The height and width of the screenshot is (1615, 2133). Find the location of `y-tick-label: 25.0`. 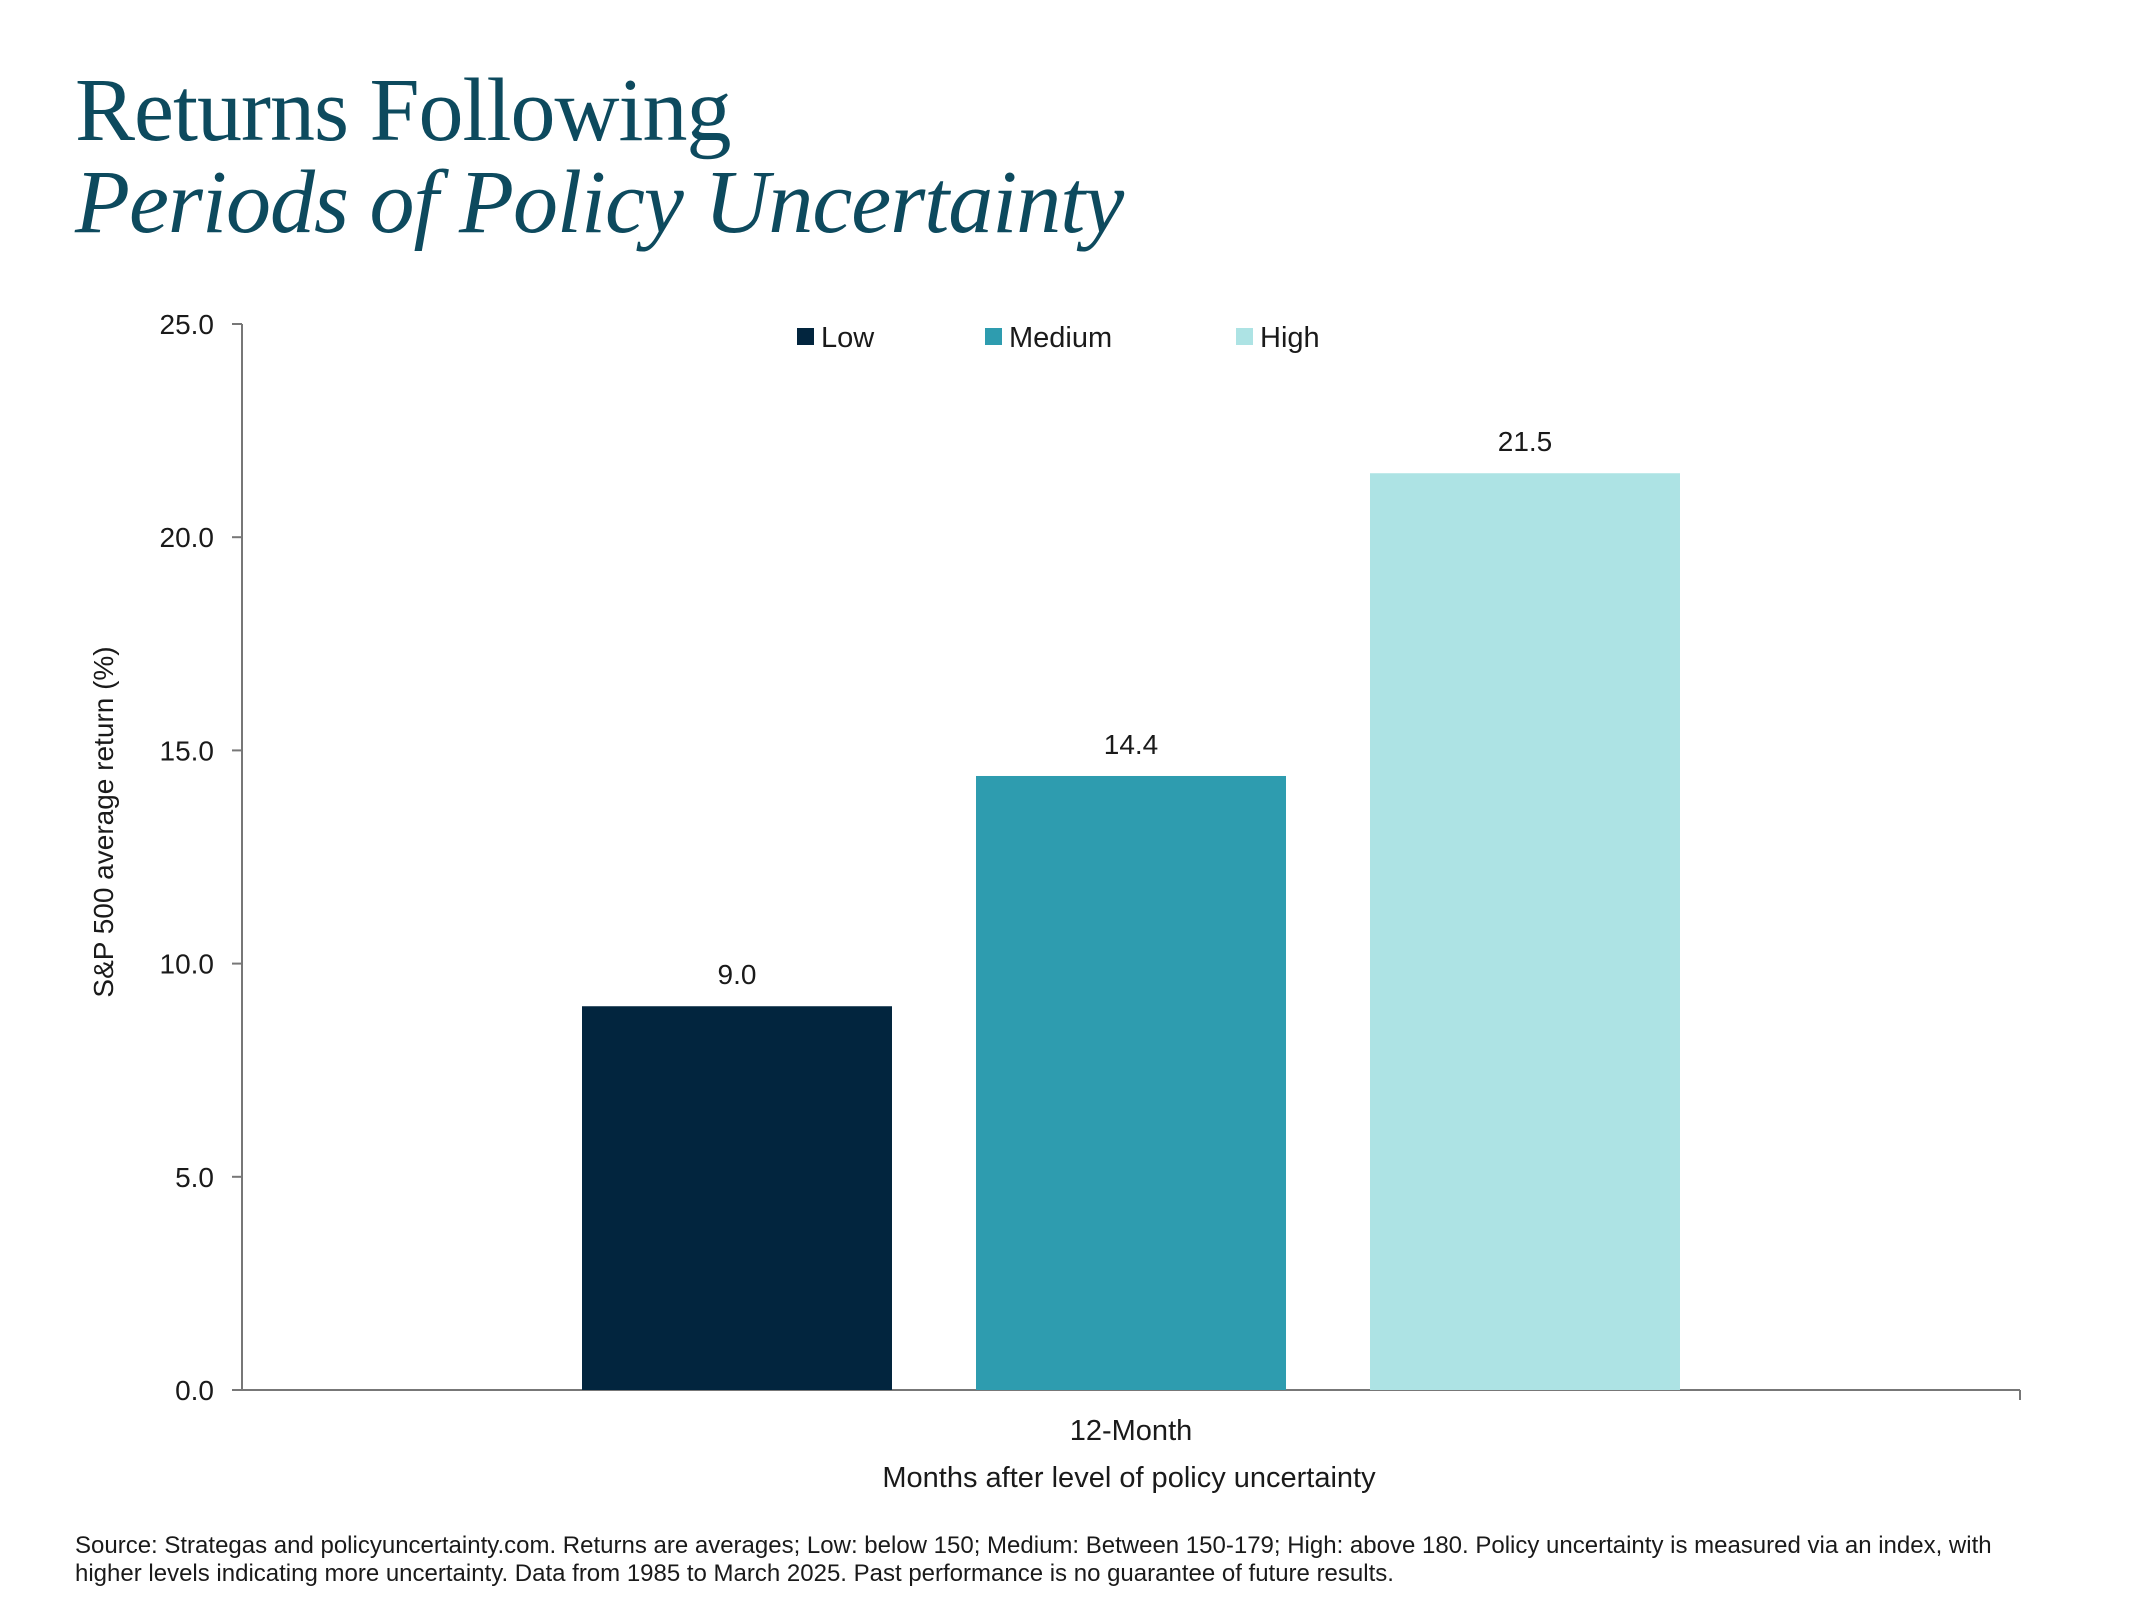

y-tick-label: 25.0 is located at coordinates (187, 324).